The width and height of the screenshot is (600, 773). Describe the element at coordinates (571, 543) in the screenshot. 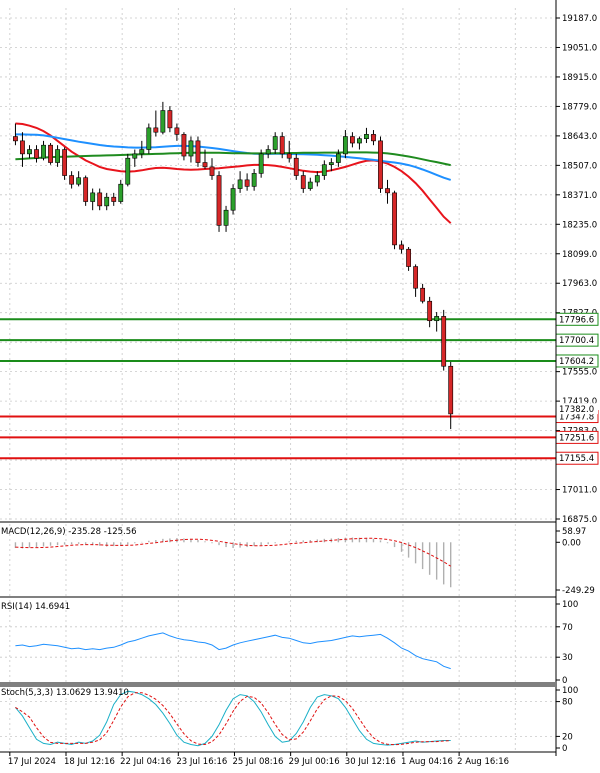

I see `macd-y-tick-label: 0.00` at that location.